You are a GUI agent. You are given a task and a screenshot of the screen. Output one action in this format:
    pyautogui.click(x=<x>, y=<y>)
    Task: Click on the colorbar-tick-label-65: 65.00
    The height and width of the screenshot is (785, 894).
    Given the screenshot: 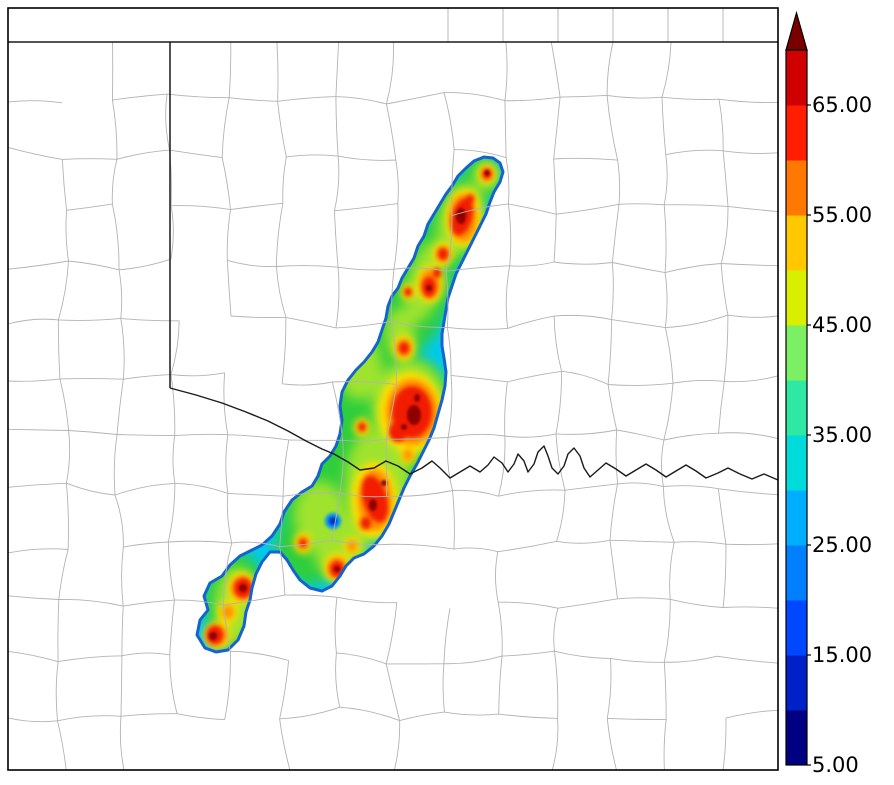 What is the action you would take?
    pyautogui.click(x=842, y=105)
    